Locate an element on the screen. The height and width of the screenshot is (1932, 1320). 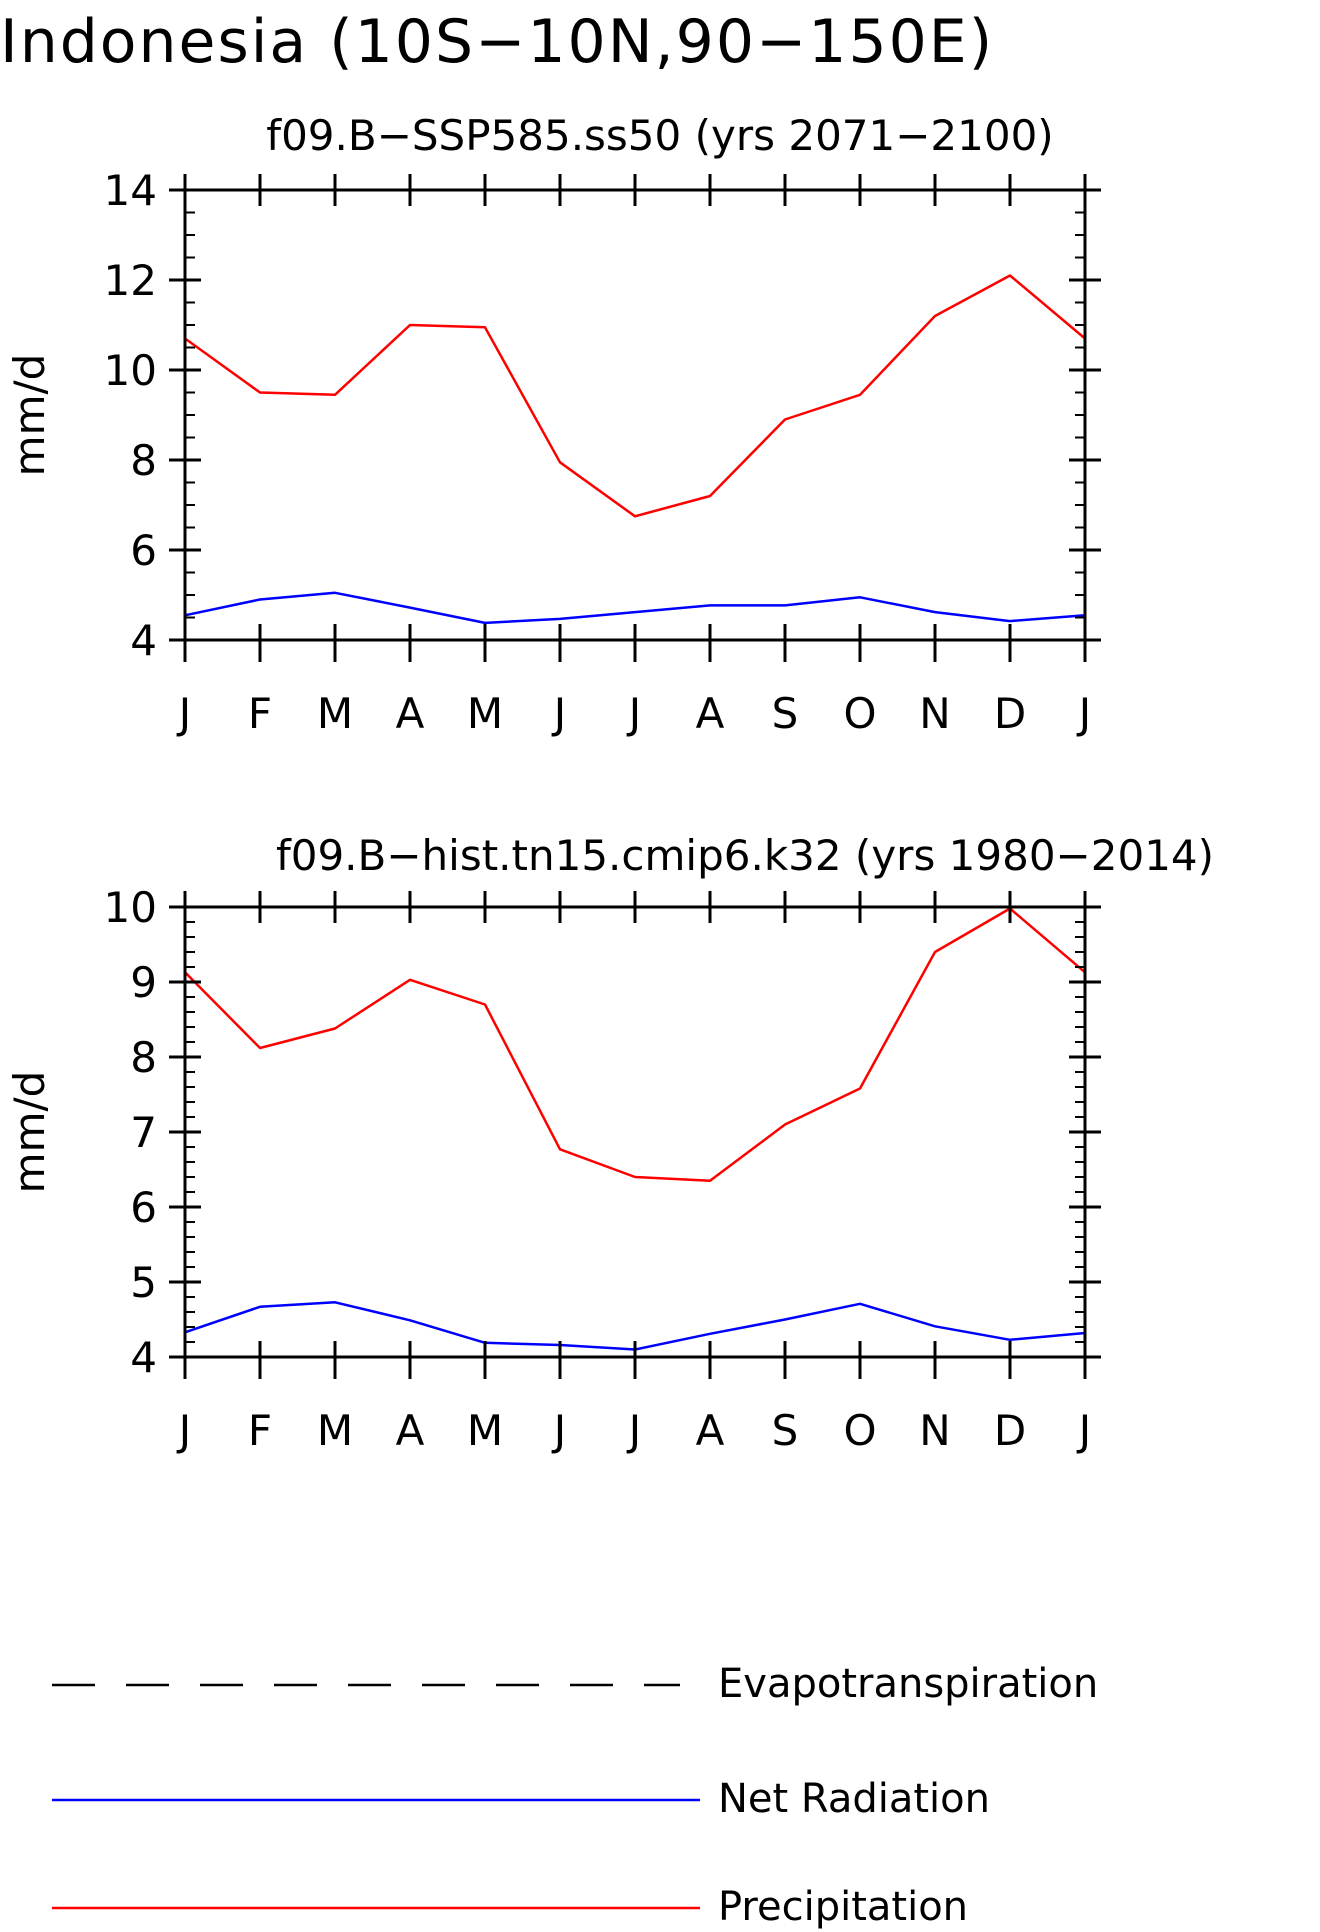
y-tick-label: 7 is located at coordinates (143, 1132).